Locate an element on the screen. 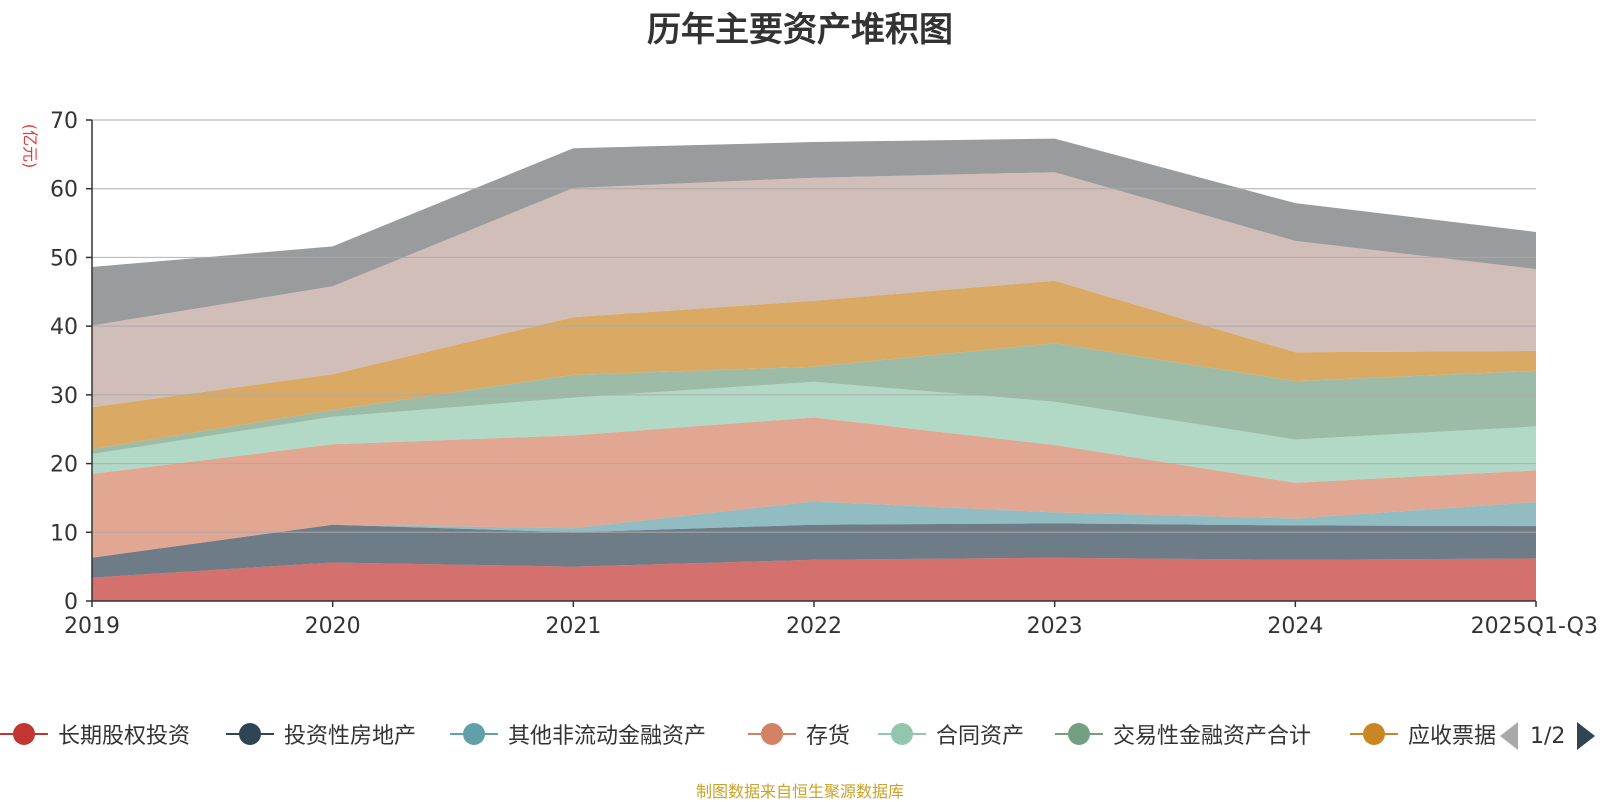 Image resolution: width=1600 pixels, height=802 pixels. legend-item-6: 应收票据 is located at coordinates (1423, 734).